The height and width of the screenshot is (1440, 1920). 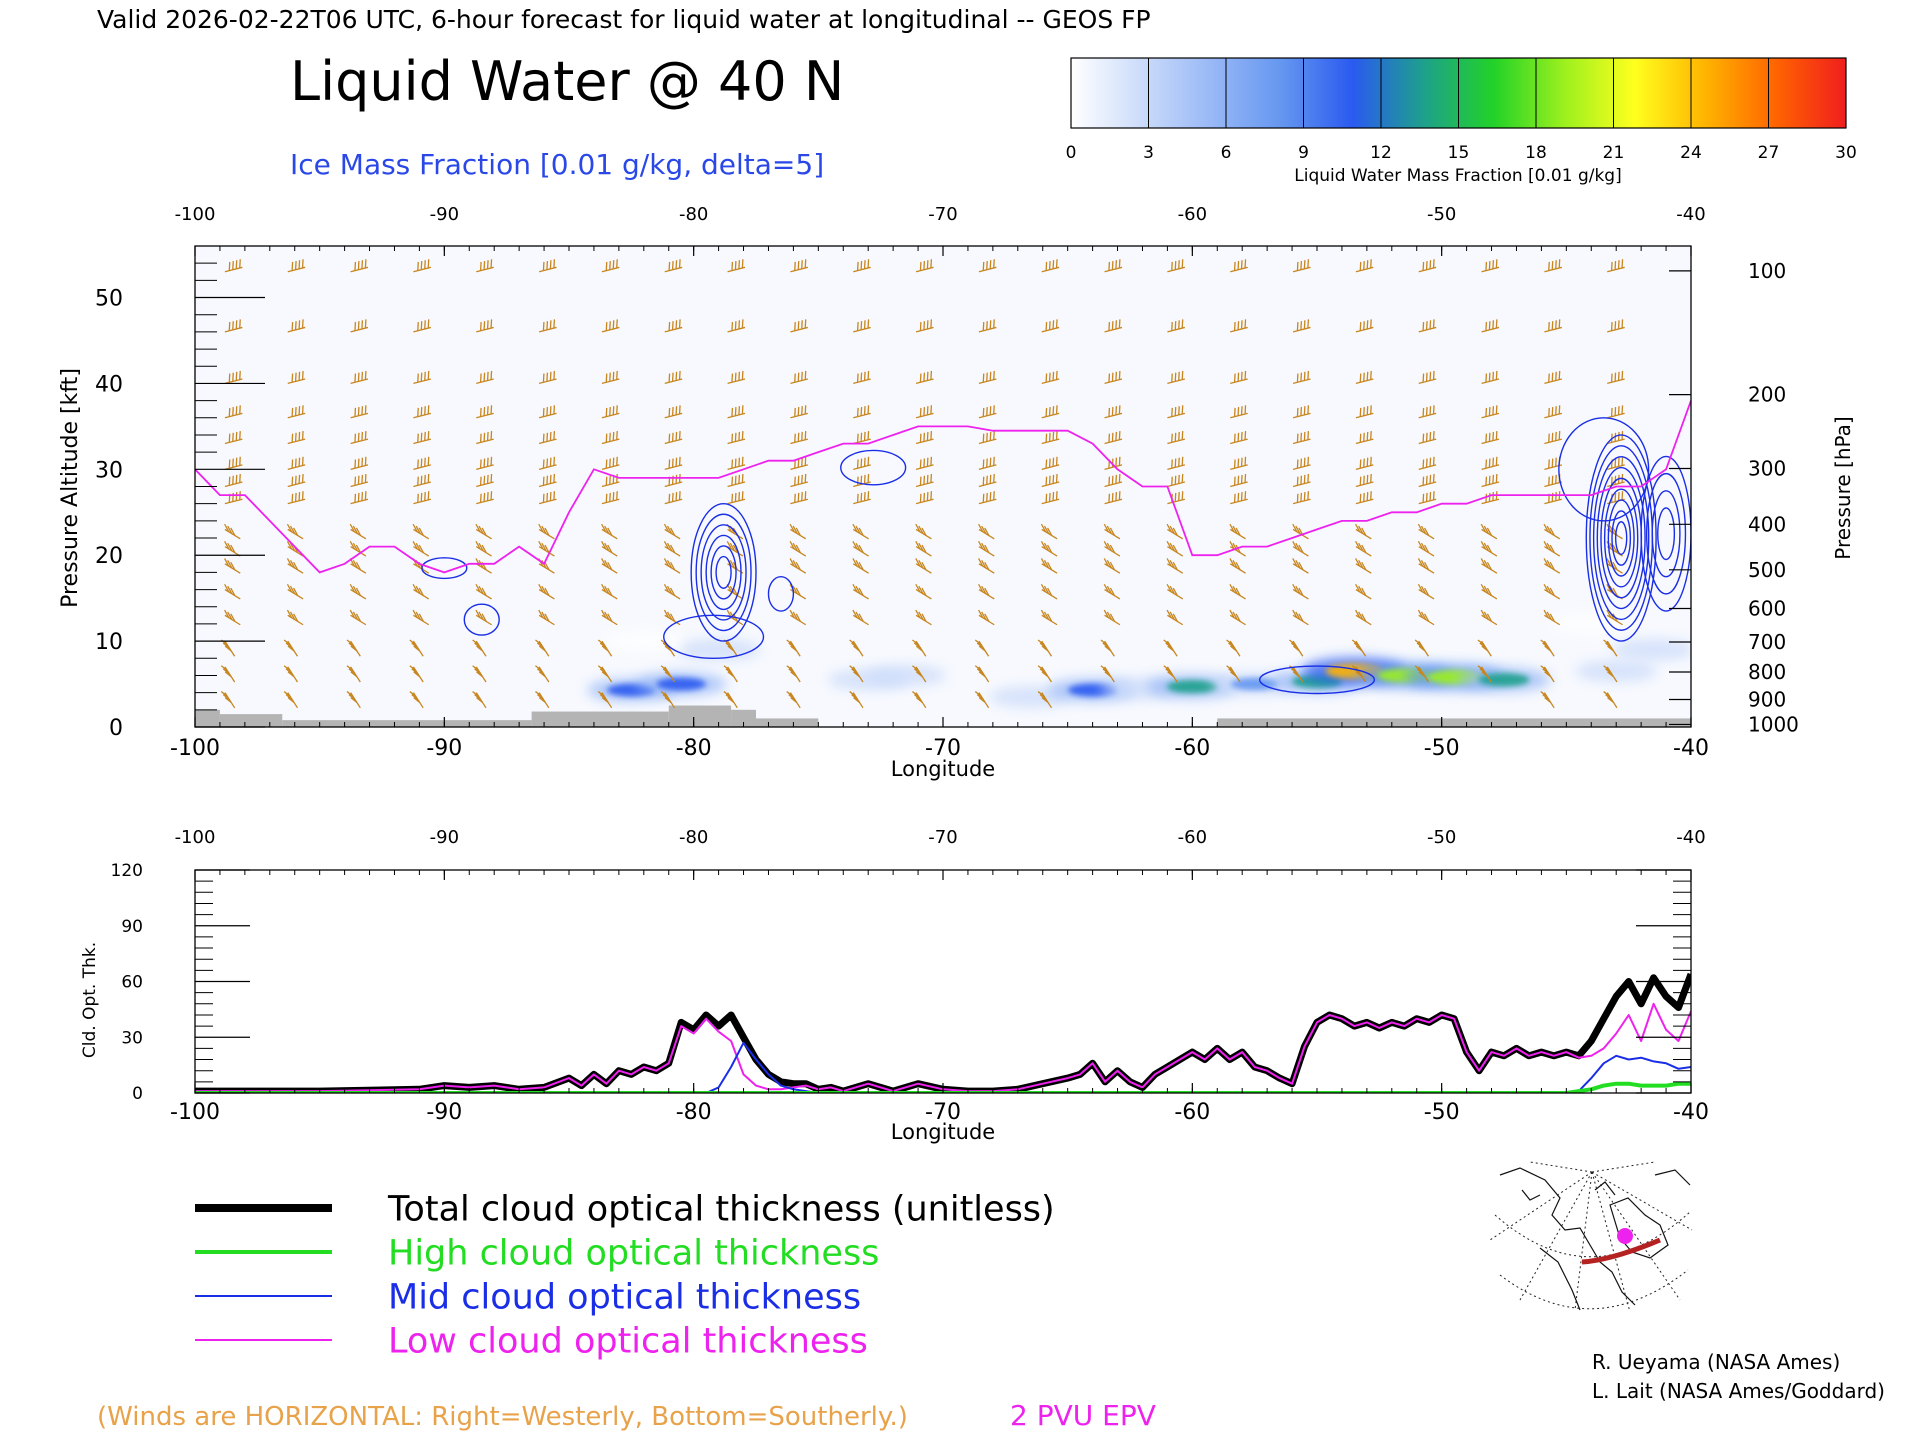 I want to click on x-tick-label-top: -100, so click(x=195, y=214).